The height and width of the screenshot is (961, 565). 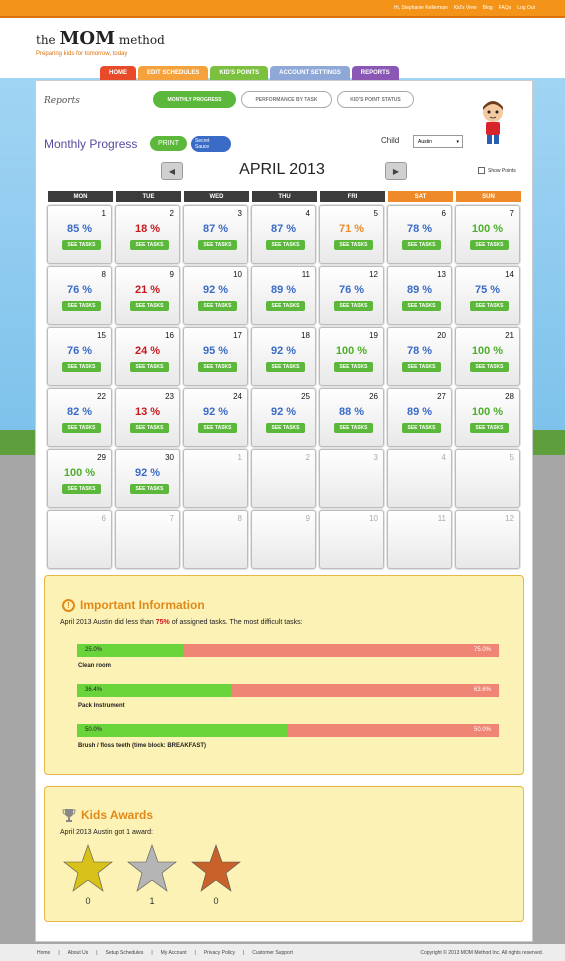 I want to click on subtab-kids-point-status: KID'S POINT STATUS, so click(x=375, y=99).